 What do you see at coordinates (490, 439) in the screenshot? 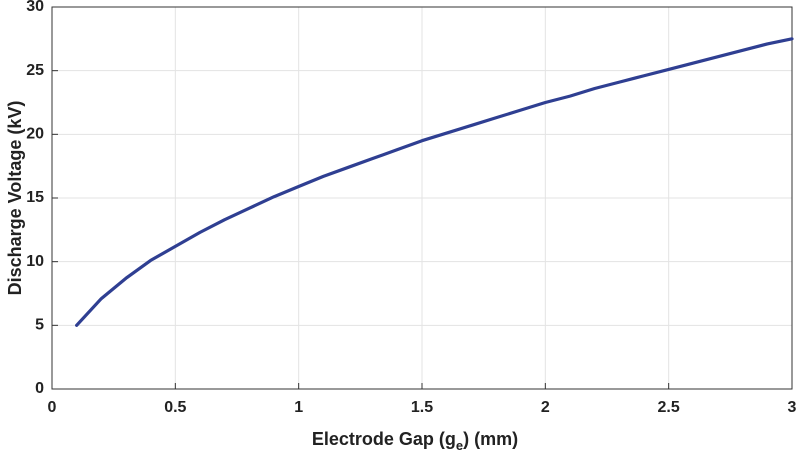
I see `x-label-part: ) (mm)` at bounding box center [490, 439].